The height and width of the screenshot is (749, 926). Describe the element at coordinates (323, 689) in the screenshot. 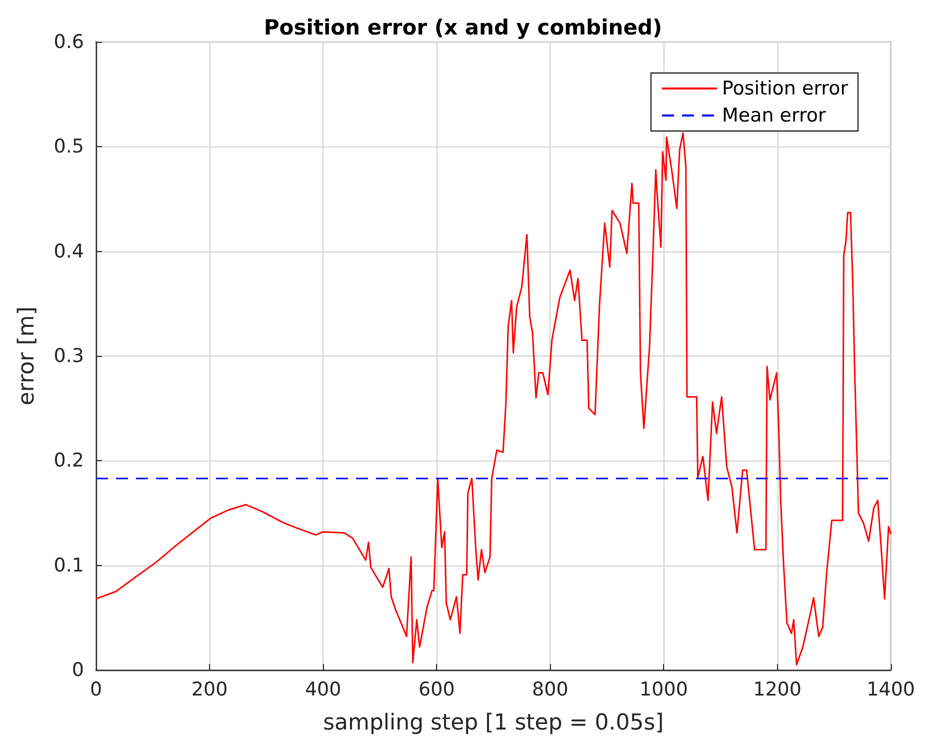

I see `x-tick-label: 400` at that location.